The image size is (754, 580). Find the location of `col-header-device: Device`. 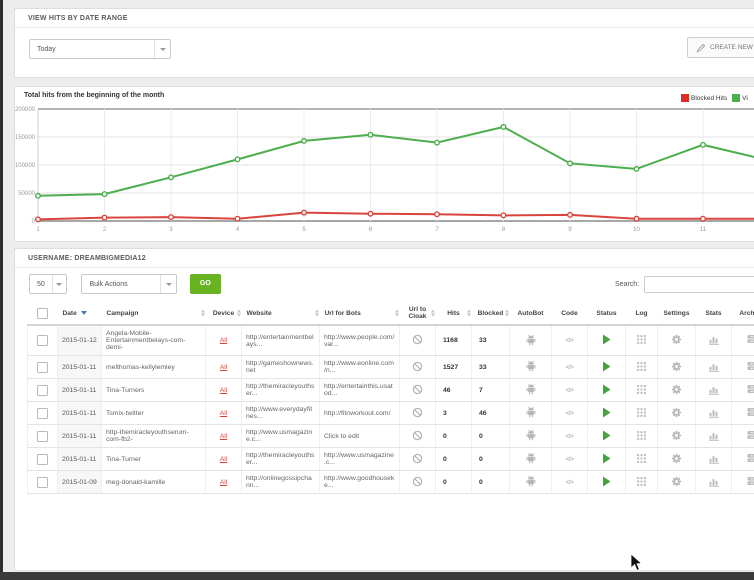

col-header-device: Device is located at coordinates (223, 314).